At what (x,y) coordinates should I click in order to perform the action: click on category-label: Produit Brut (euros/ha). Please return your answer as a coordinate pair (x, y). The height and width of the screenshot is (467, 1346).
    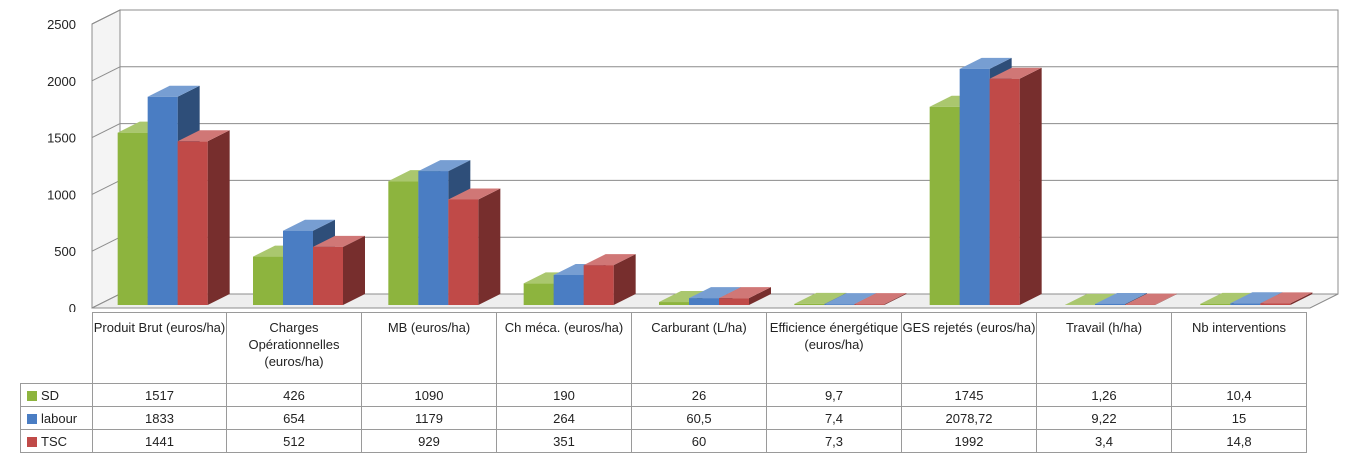
    Looking at the image, I should click on (159, 348).